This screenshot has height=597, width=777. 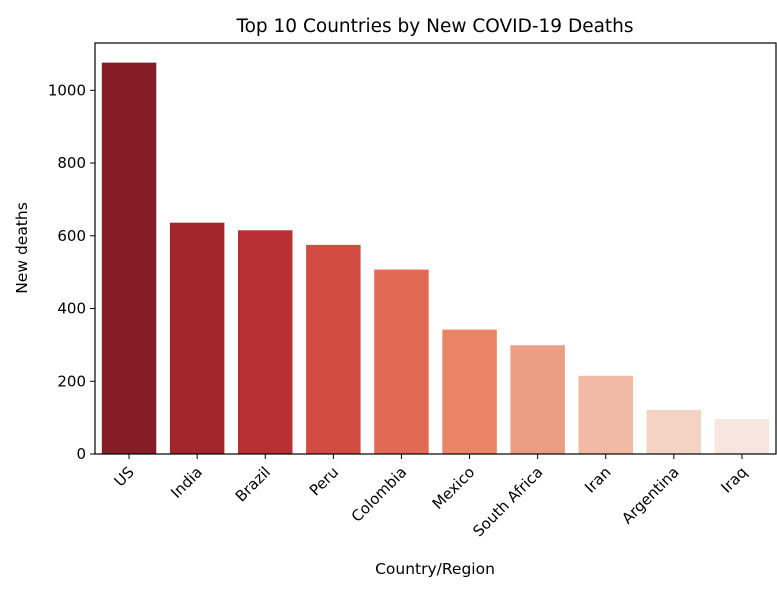 What do you see at coordinates (435, 569) in the screenshot?
I see `x-axis-label: Country/Region` at bounding box center [435, 569].